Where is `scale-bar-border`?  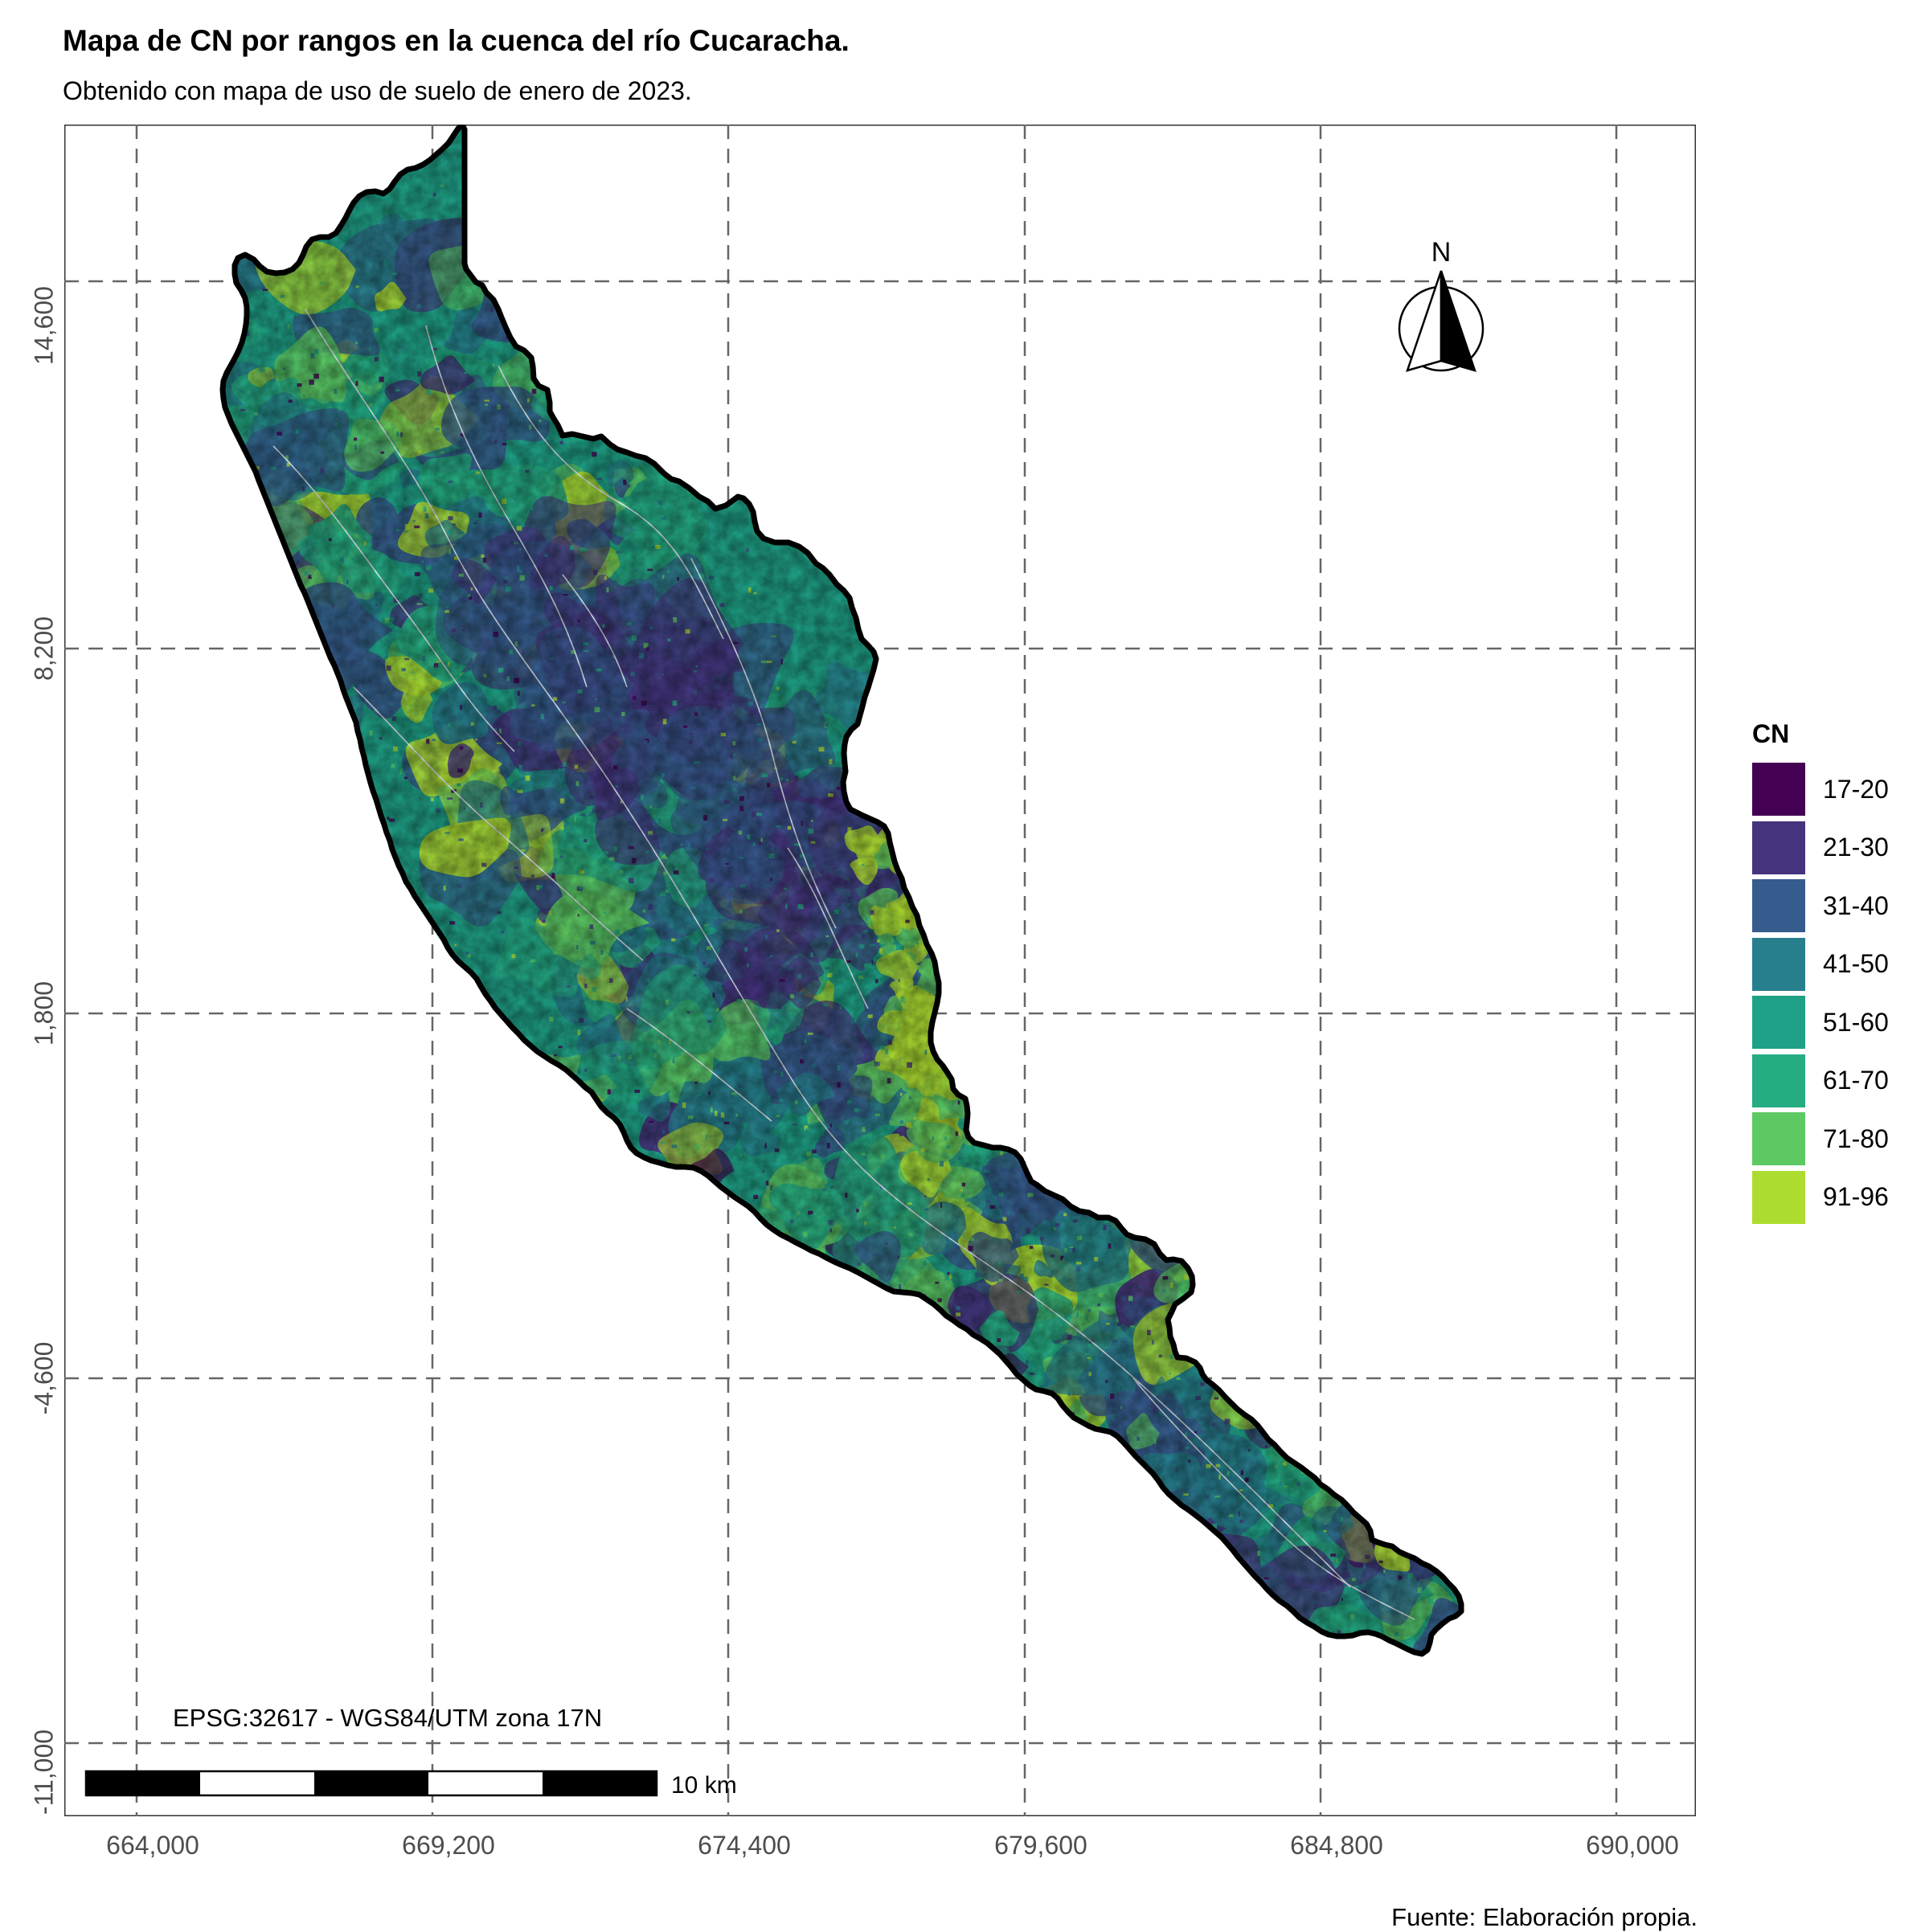 scale-bar-border is located at coordinates (371, 1783).